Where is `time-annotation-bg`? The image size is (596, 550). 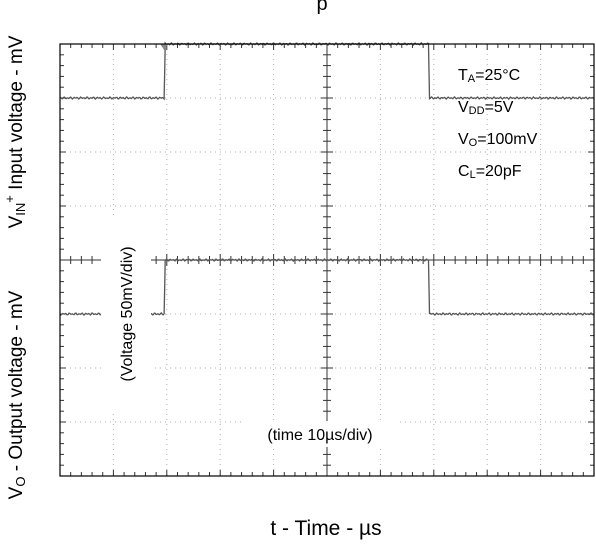 time-annotation-bg is located at coordinates (320, 434).